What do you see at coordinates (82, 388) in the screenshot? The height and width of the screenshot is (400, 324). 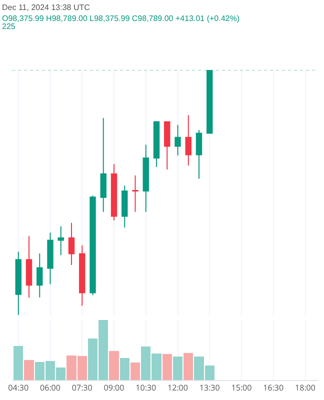 I see `x-tick-label: 07:30` at bounding box center [82, 388].